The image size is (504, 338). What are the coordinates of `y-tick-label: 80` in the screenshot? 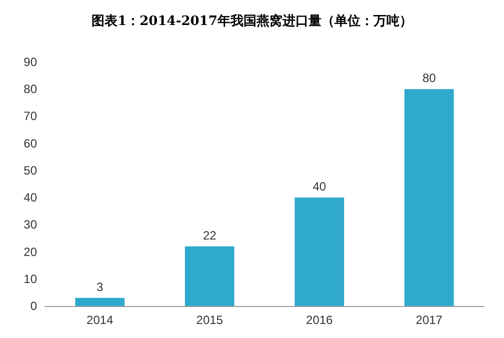 It's located at (31, 89).